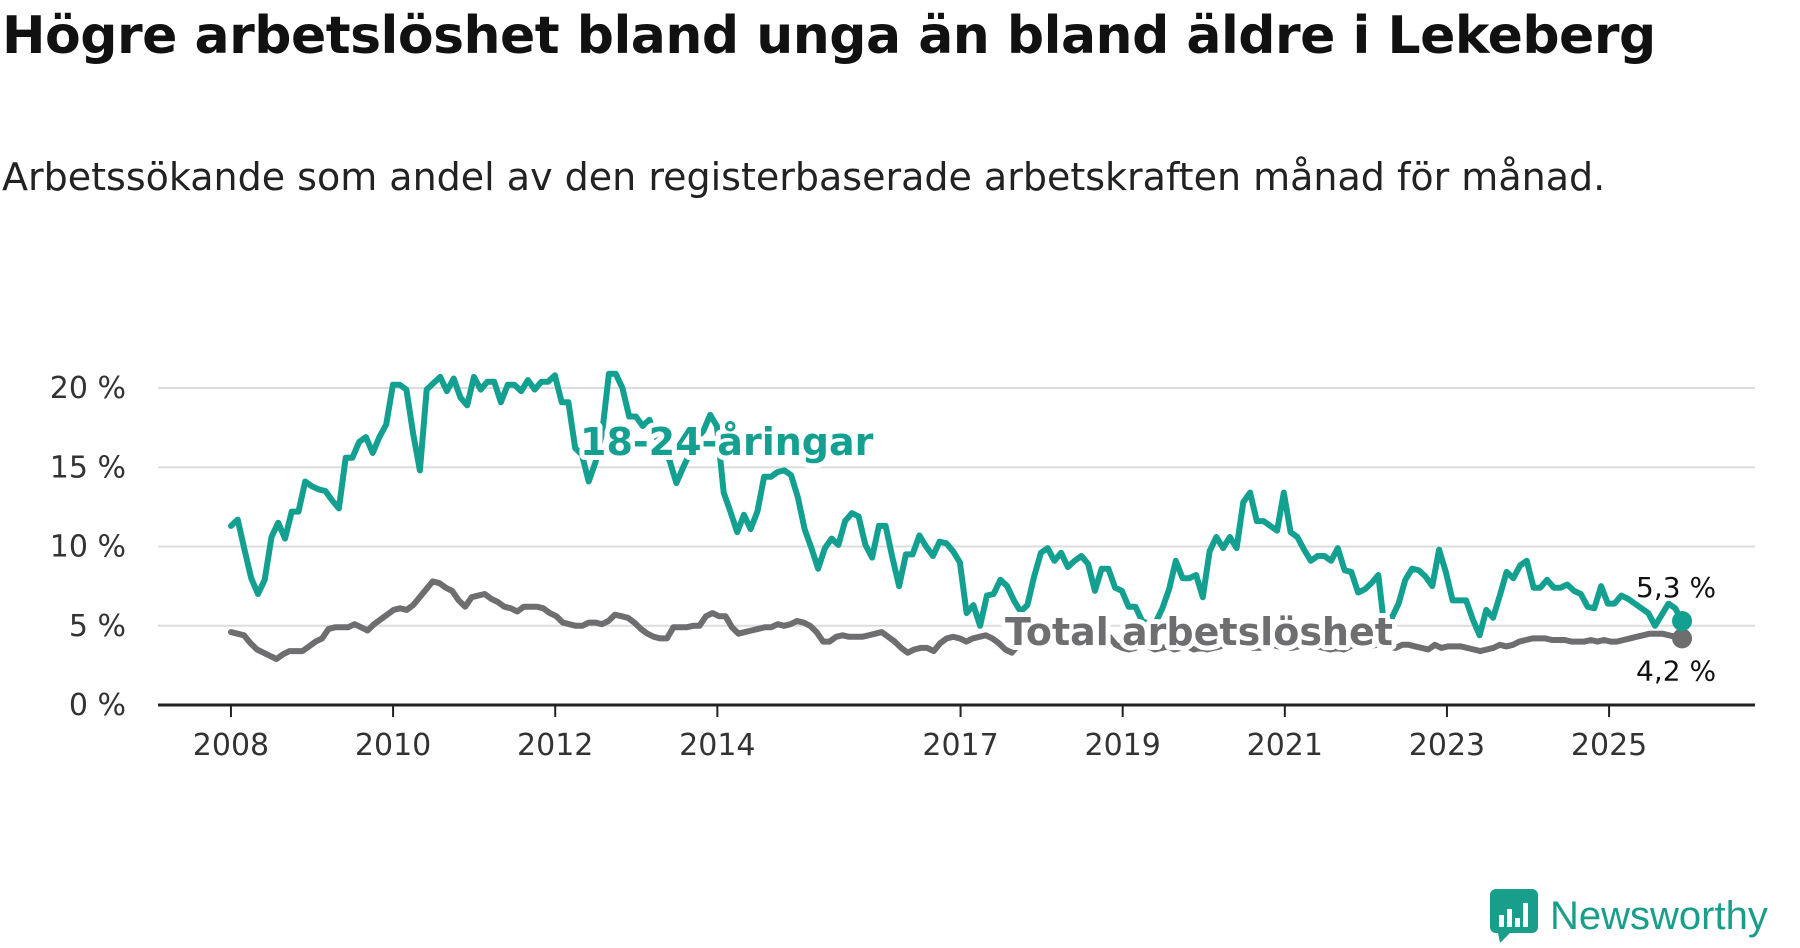 The height and width of the screenshot is (948, 1800). Describe the element at coordinates (1676, 587) in the screenshot. I see `end-label-youth: 5,3 %` at that location.